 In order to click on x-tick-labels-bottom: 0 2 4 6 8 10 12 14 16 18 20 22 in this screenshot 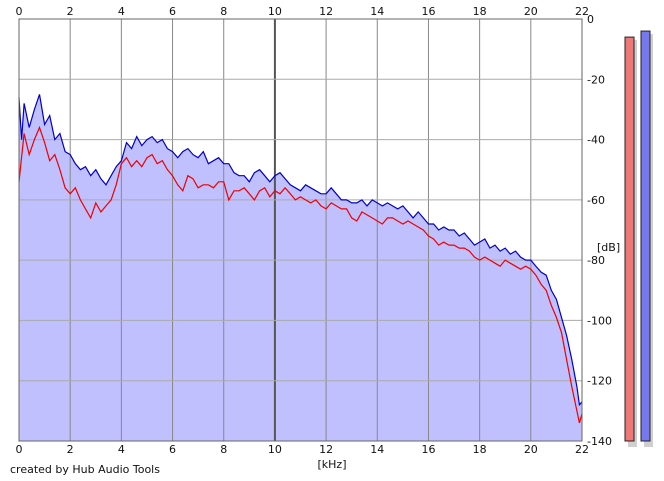, I will do `click(303, 449)`.